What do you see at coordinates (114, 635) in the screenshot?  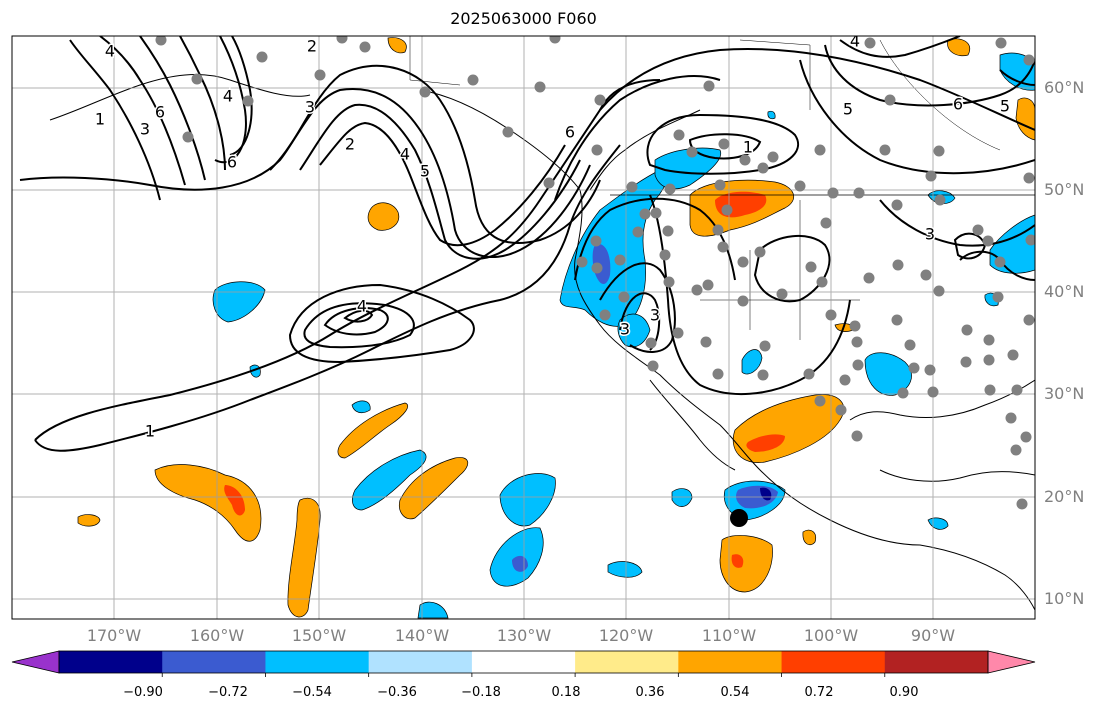 I see `lon-tick-label: 170°W` at bounding box center [114, 635].